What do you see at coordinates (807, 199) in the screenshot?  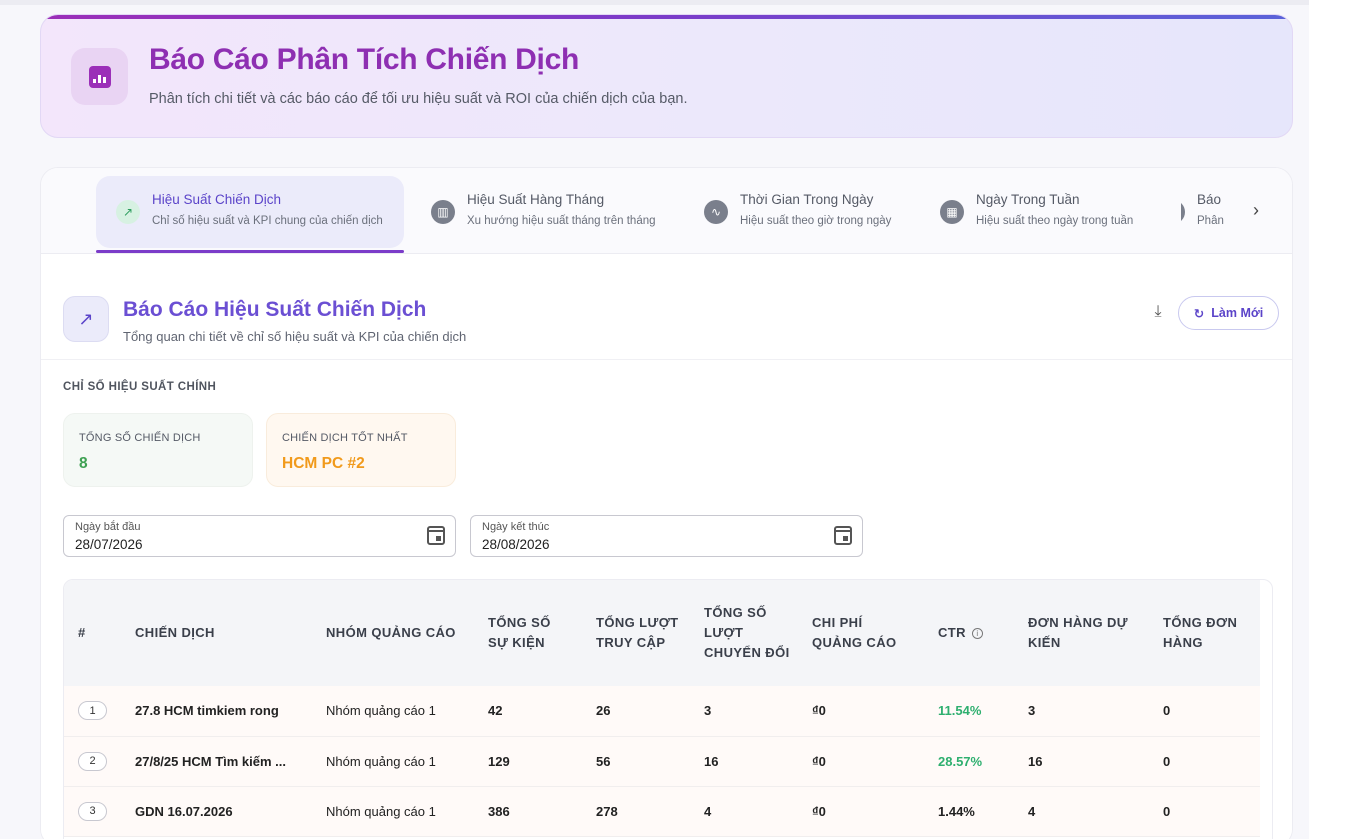 I see `tab-label: Thời Gian Trong Ngày` at bounding box center [807, 199].